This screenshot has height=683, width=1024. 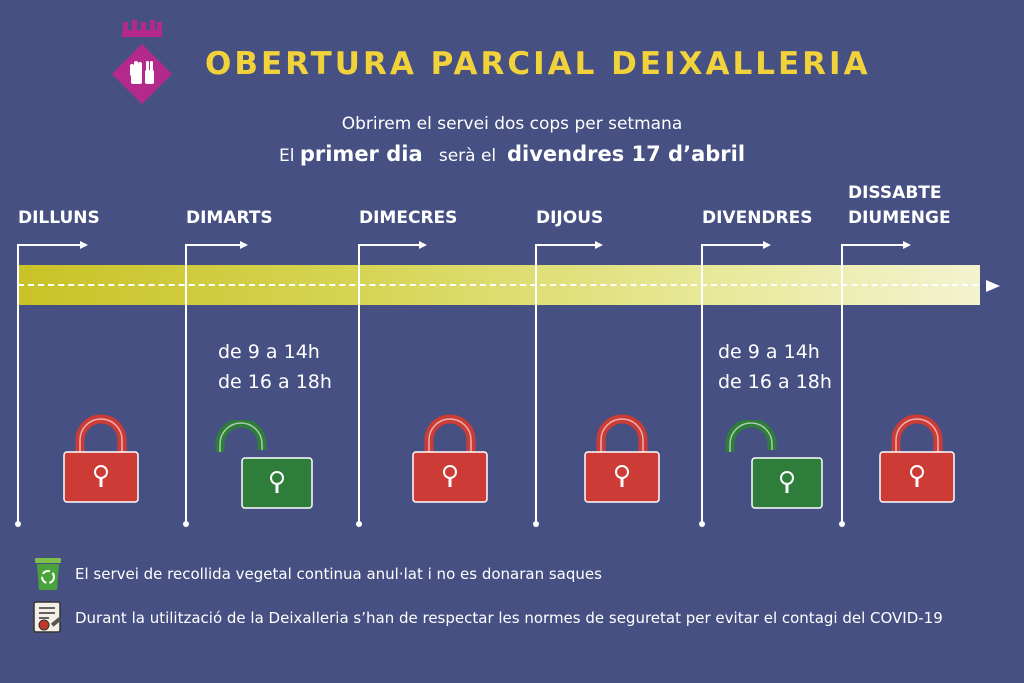 What do you see at coordinates (538, 64) in the screenshot?
I see `page-title: OBERTURA PARCIAL DEIXALLERIA` at bounding box center [538, 64].